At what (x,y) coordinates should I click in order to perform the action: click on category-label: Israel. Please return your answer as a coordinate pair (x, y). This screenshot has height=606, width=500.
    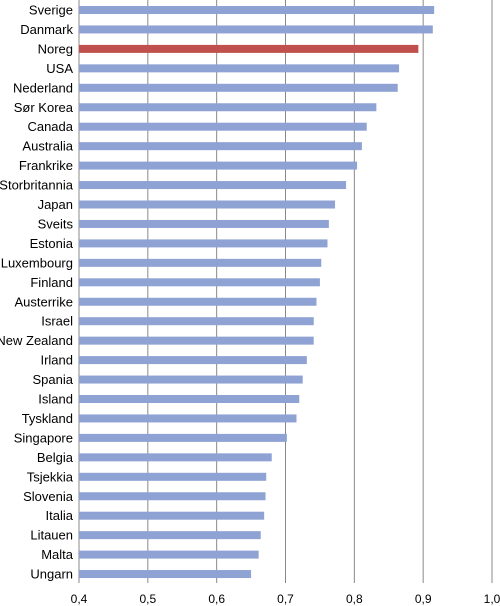
    Looking at the image, I should click on (57, 321).